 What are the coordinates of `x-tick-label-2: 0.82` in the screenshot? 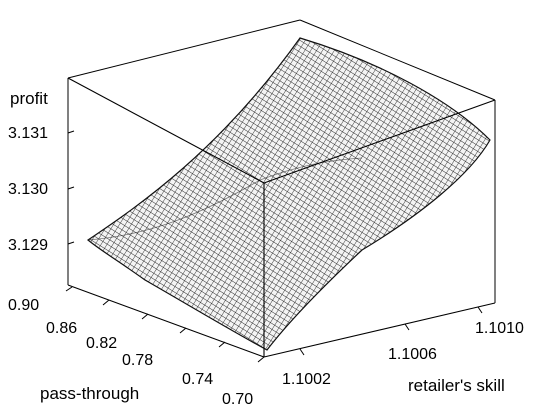 It's located at (101, 343).